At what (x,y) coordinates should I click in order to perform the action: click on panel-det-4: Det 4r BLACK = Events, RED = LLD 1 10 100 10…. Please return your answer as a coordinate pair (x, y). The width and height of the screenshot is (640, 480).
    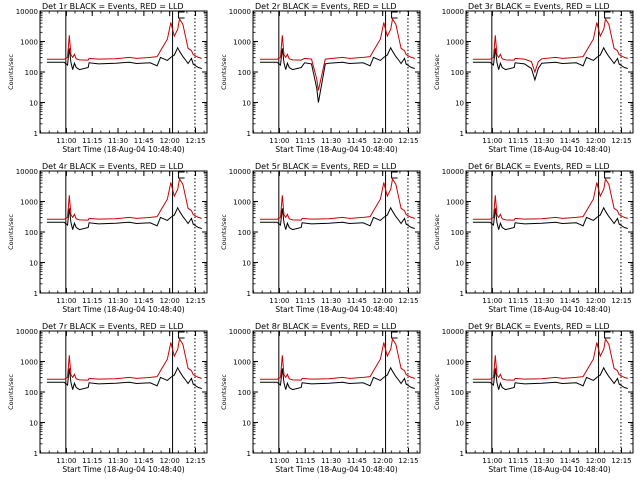
    Looking at the image, I should click on (107, 238).